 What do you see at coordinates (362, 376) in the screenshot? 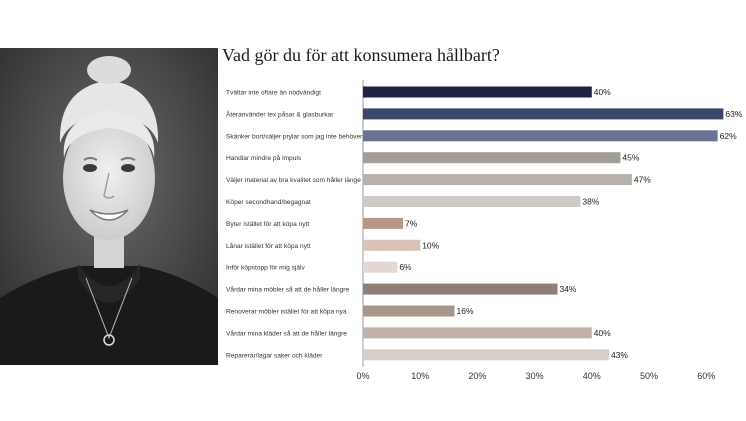
I see `x-tick-label: 0%` at bounding box center [362, 376].